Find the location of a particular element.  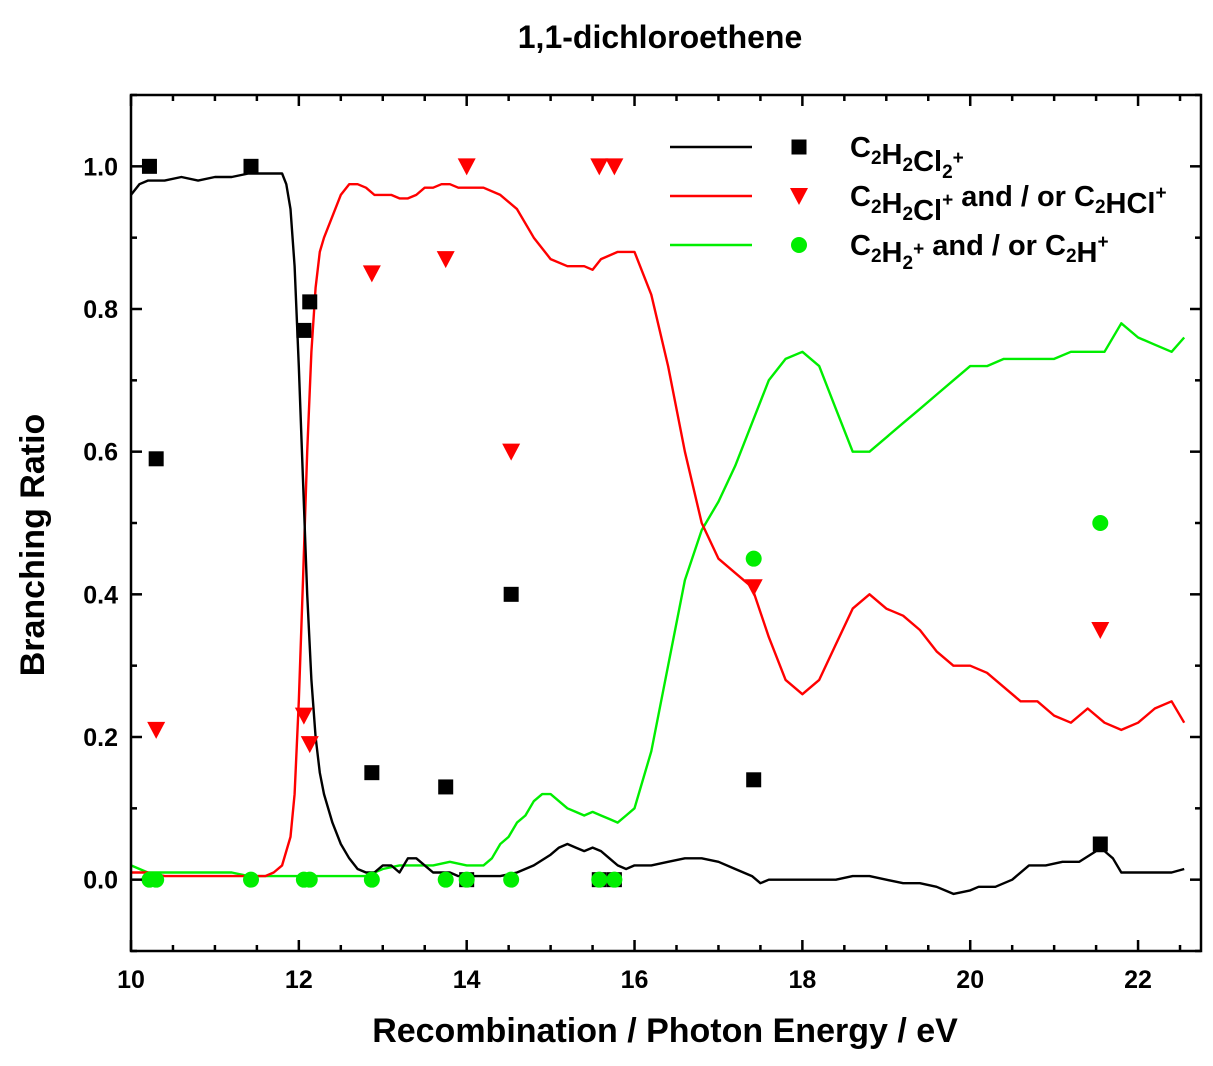

y-tick-label: 1.0 is located at coordinates (100, 167).